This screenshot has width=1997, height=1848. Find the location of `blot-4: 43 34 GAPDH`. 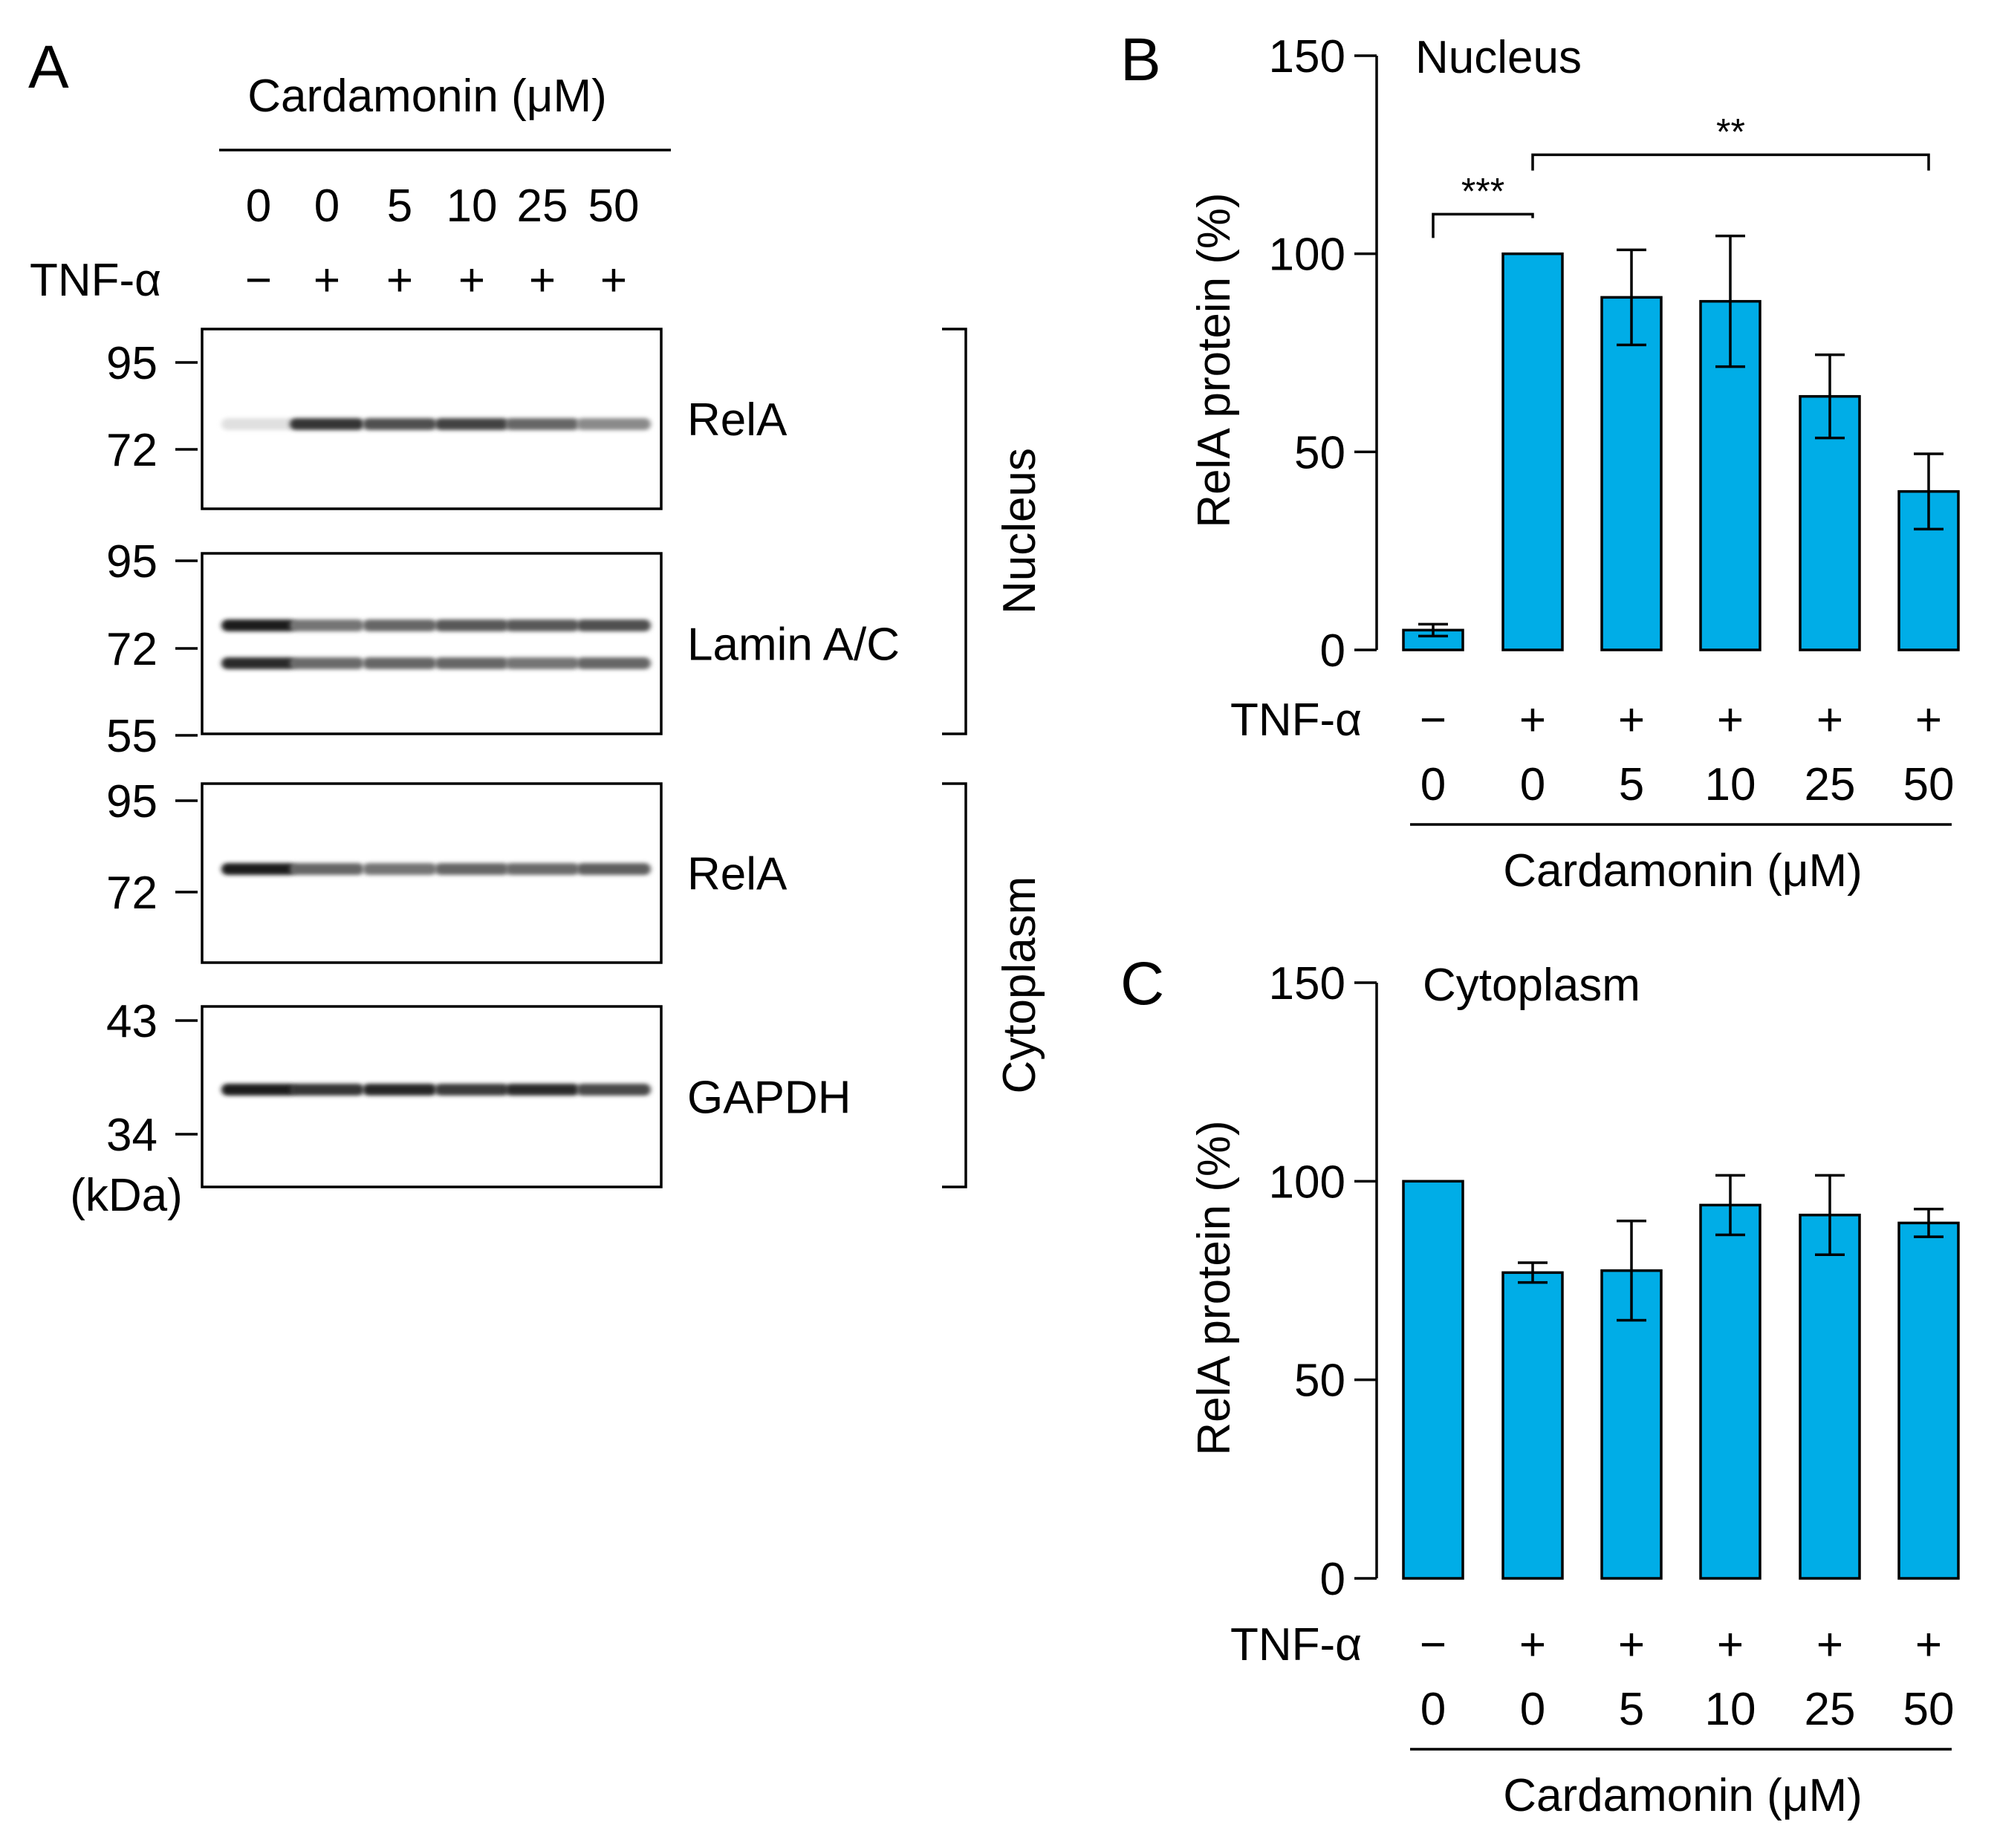

blot-4: 43 34 GAPDH is located at coordinates (479, 1092).